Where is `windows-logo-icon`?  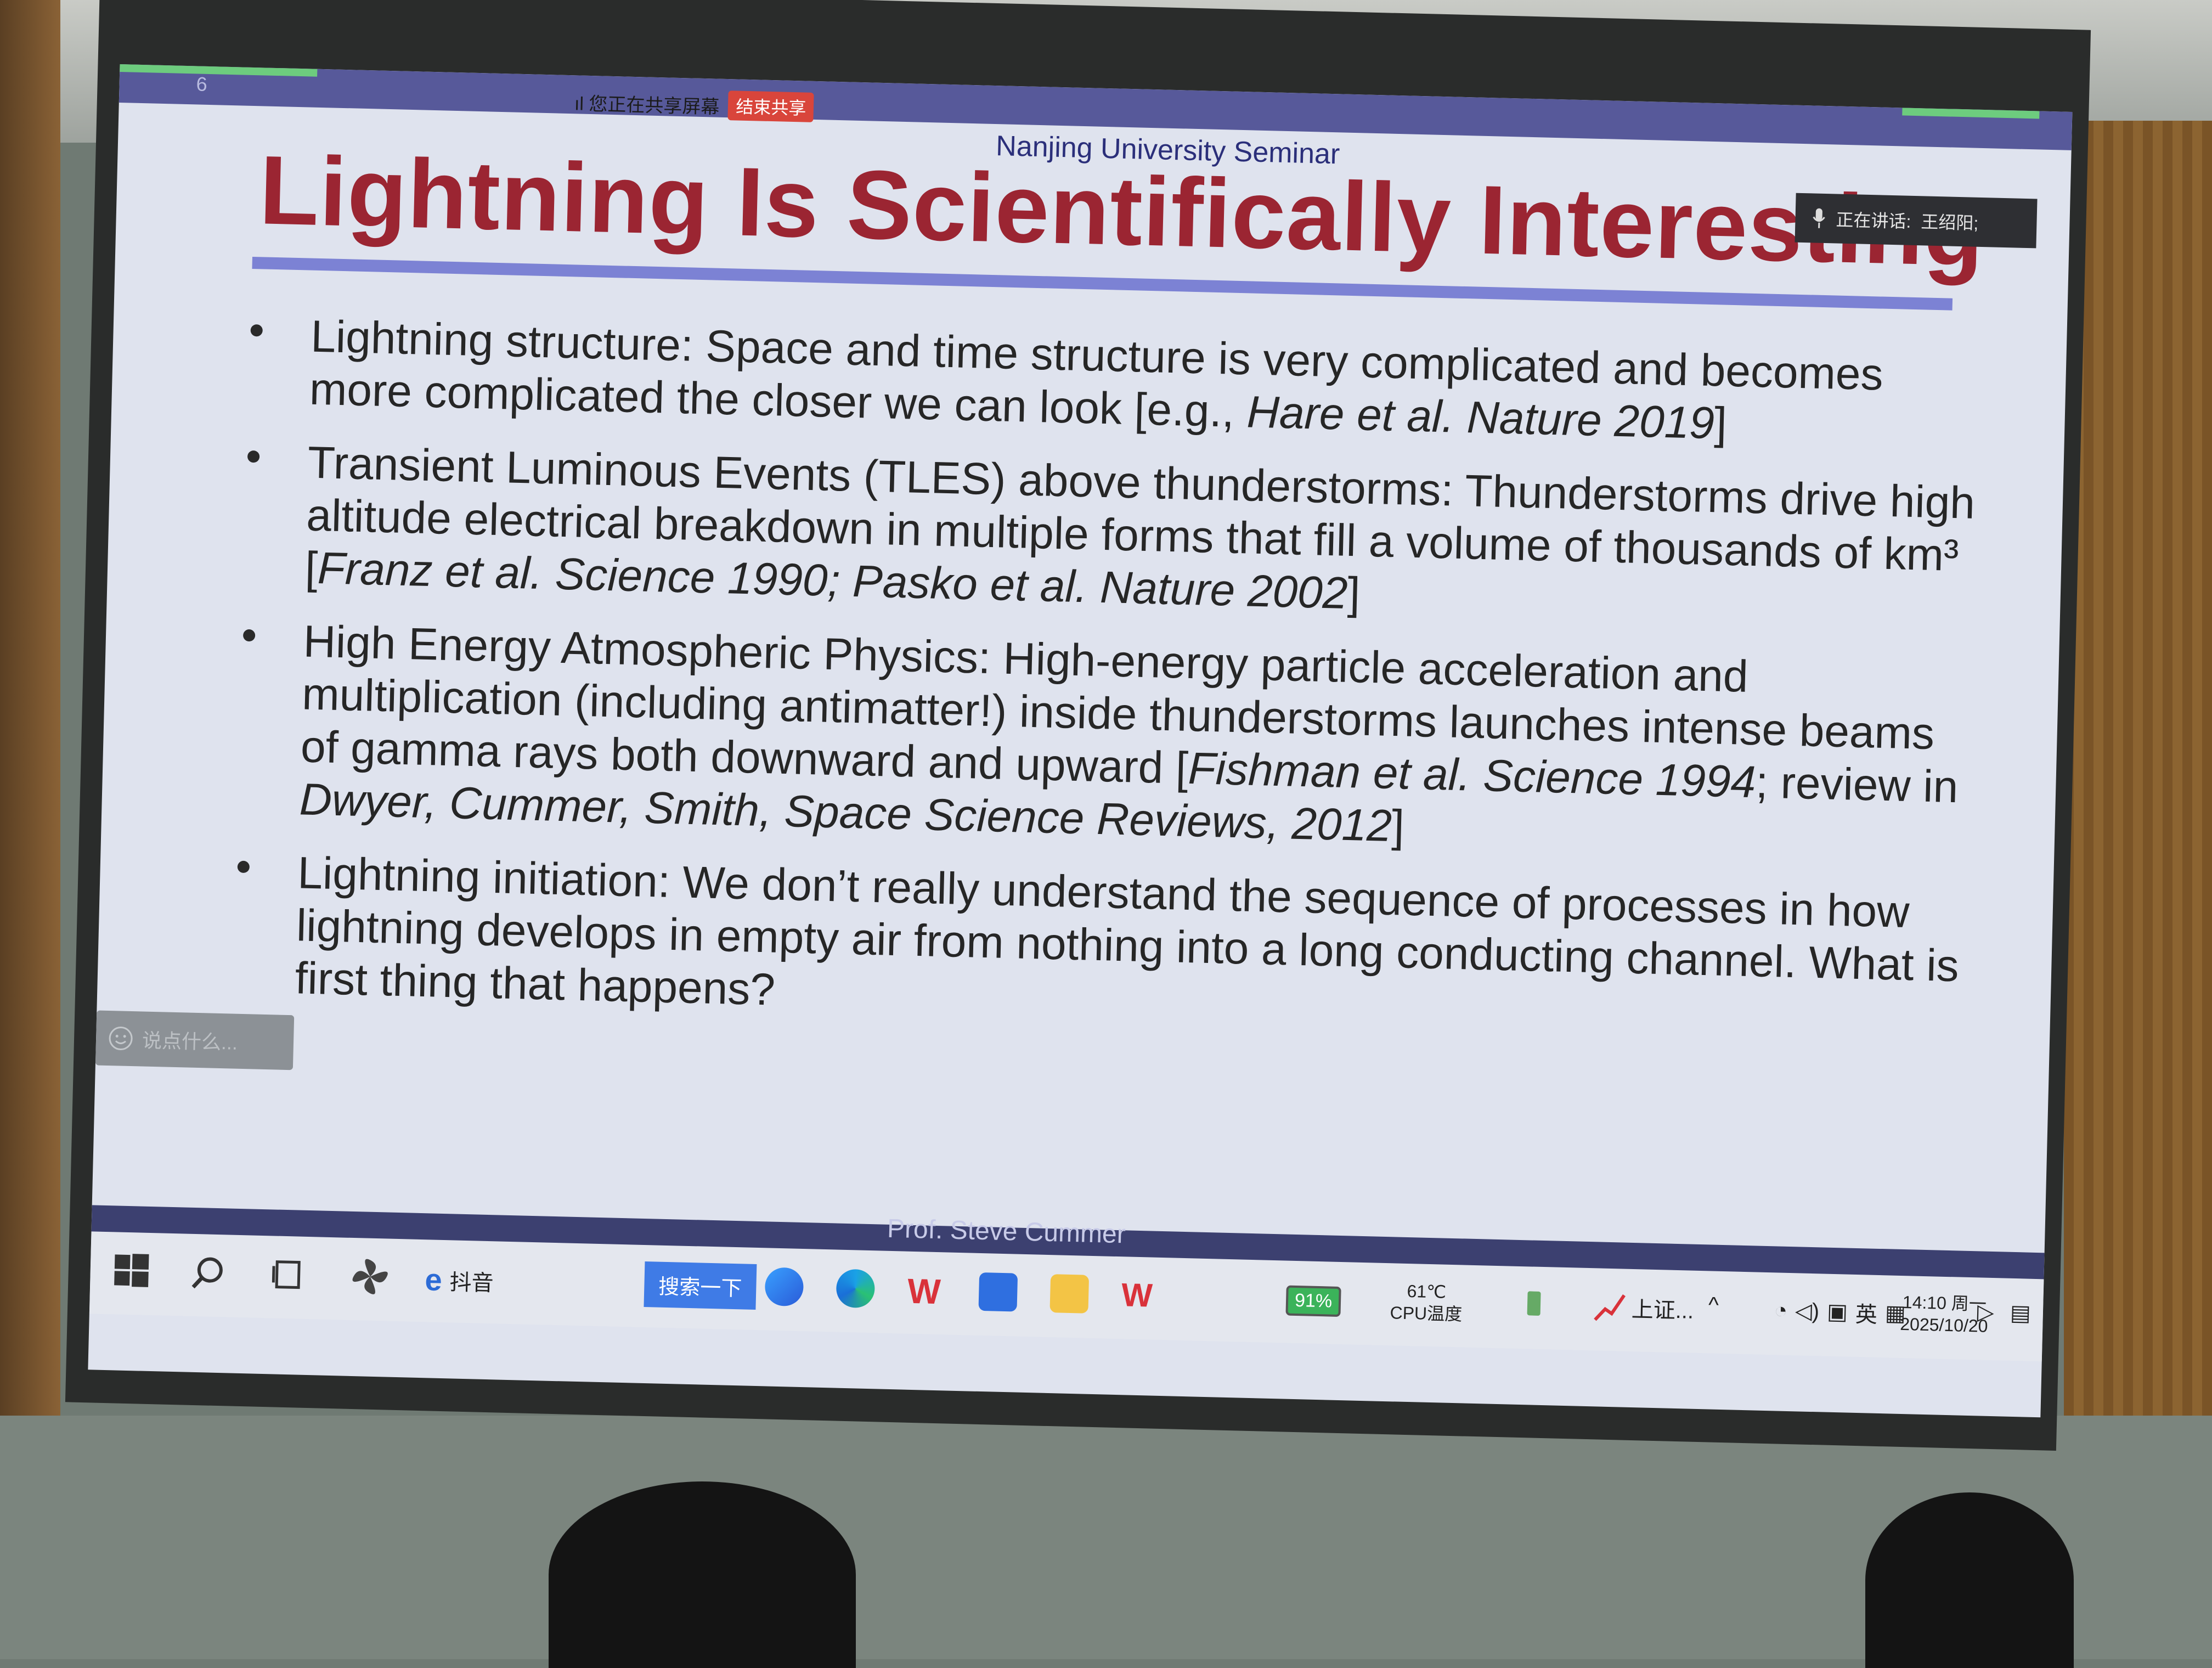
windows-logo-icon is located at coordinates (131, 1270).